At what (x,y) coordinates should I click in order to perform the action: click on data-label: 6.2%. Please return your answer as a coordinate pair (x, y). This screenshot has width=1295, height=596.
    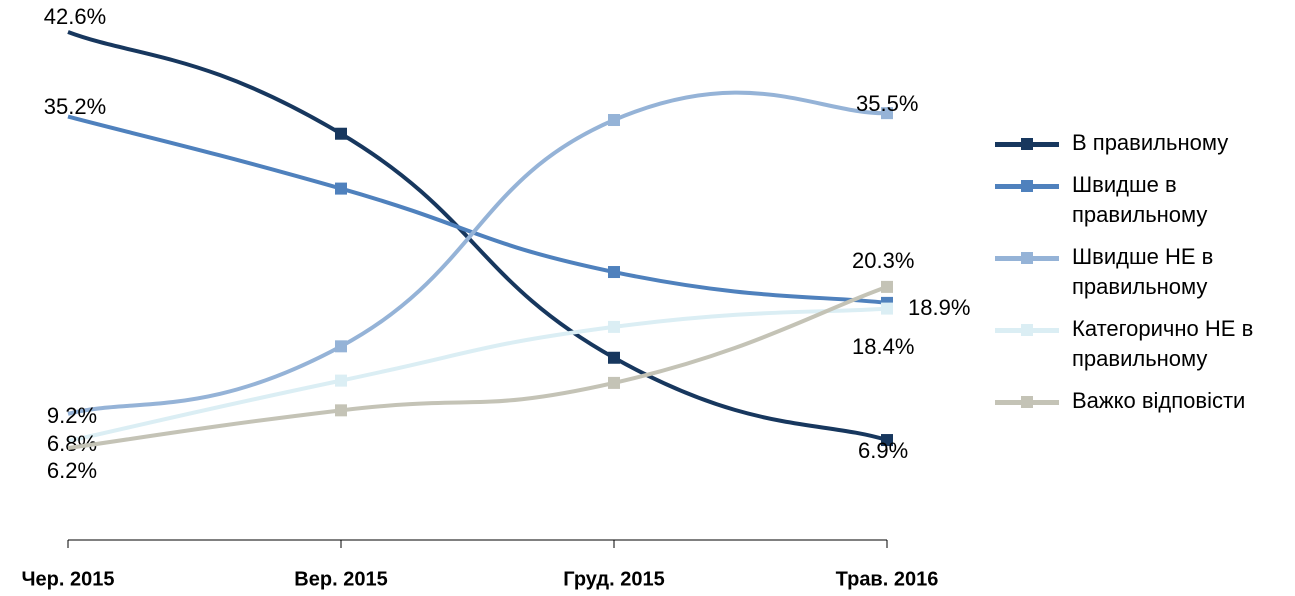
    Looking at the image, I should click on (72, 470).